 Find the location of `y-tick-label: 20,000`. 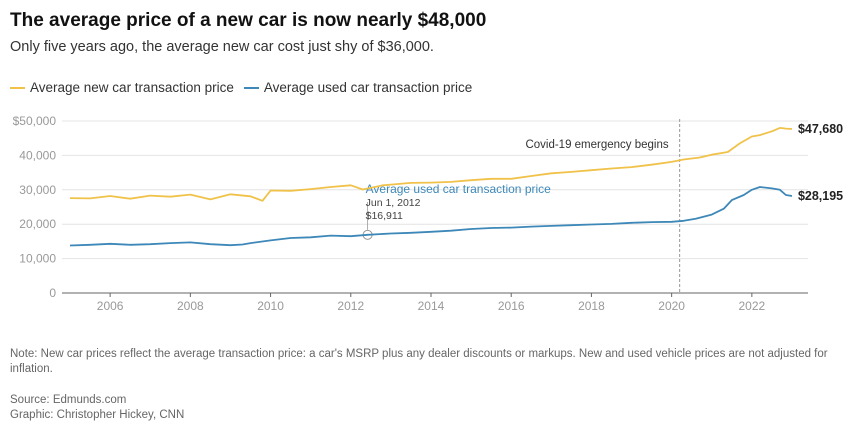

y-tick-label: 20,000 is located at coordinates (37, 224).